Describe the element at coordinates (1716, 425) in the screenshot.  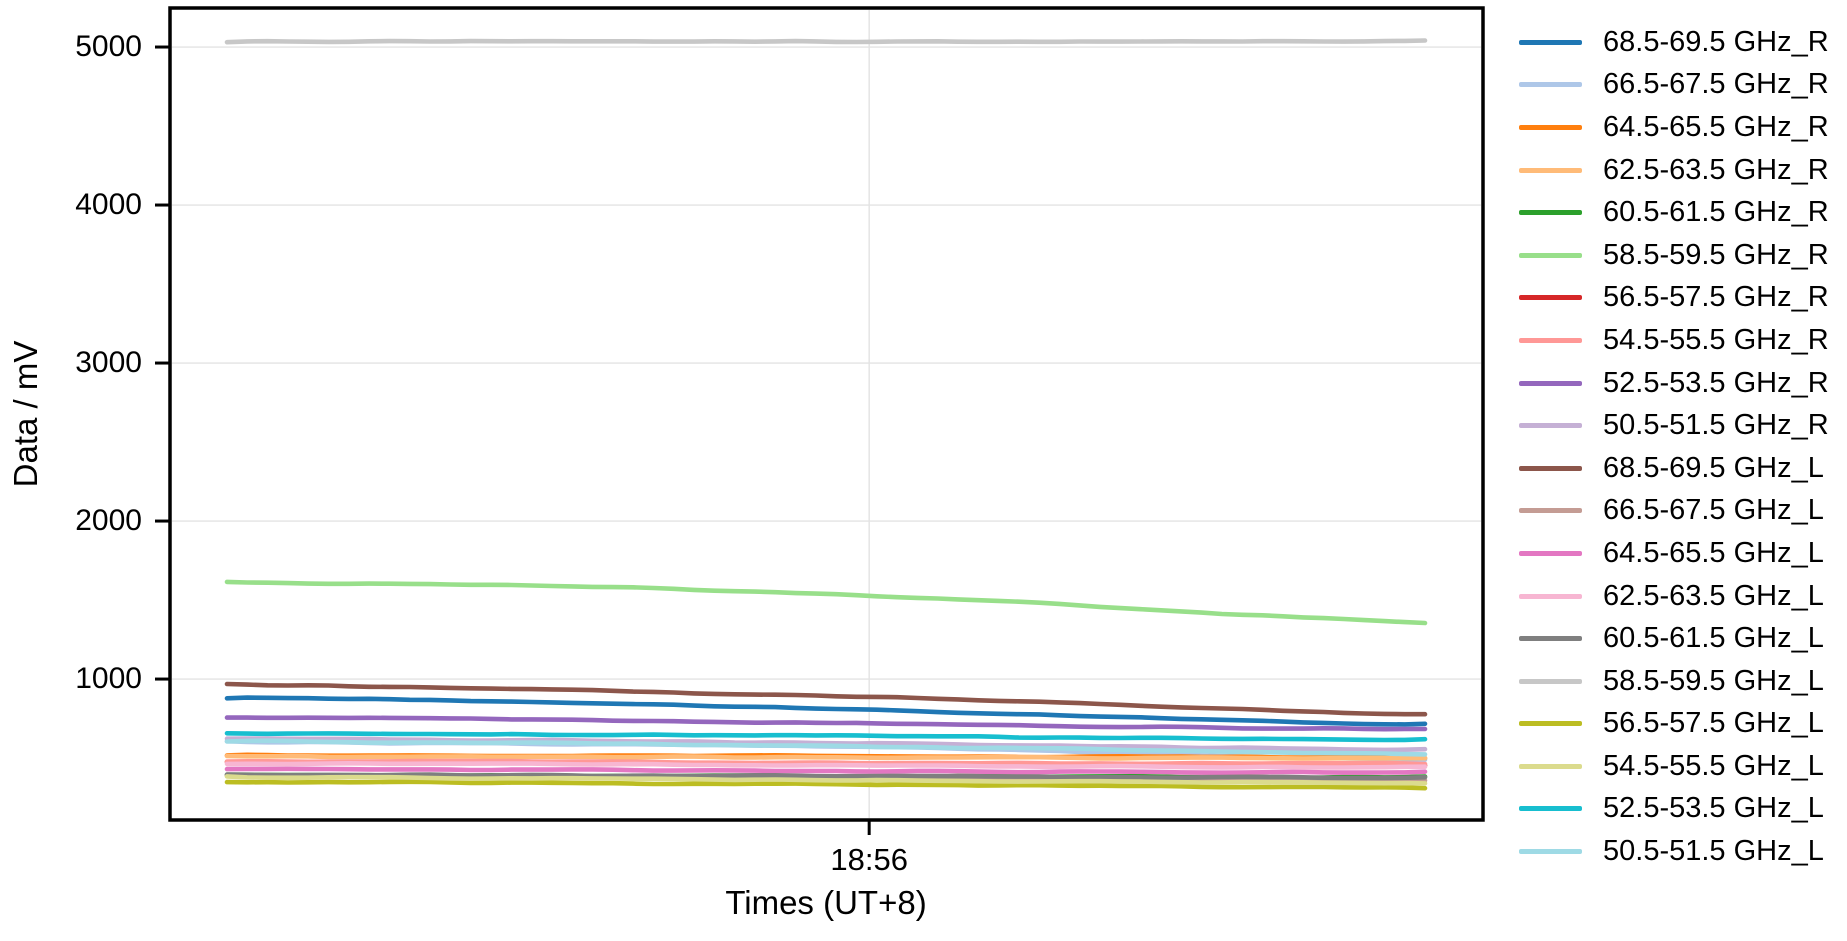
I see `legend-label: 50.5-51.5 GHz_R` at that location.